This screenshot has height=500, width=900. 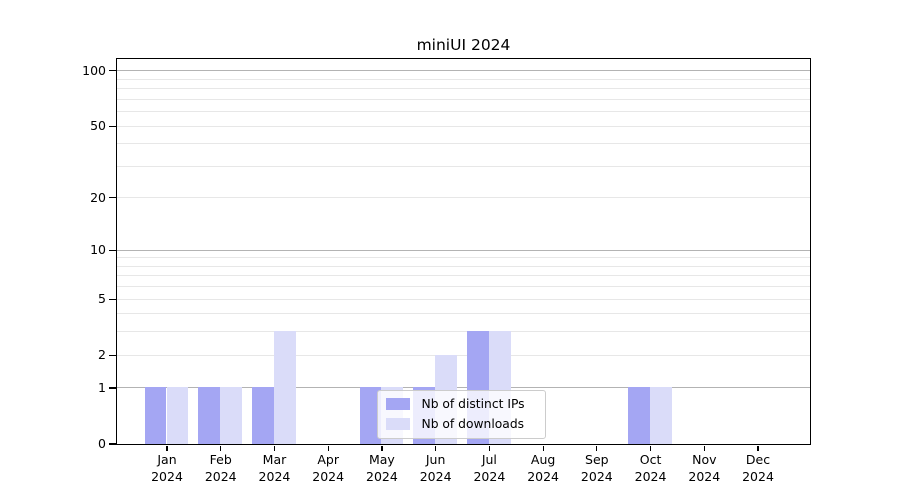 What do you see at coordinates (328, 448) in the screenshot?
I see `x-tick-apr` at bounding box center [328, 448].